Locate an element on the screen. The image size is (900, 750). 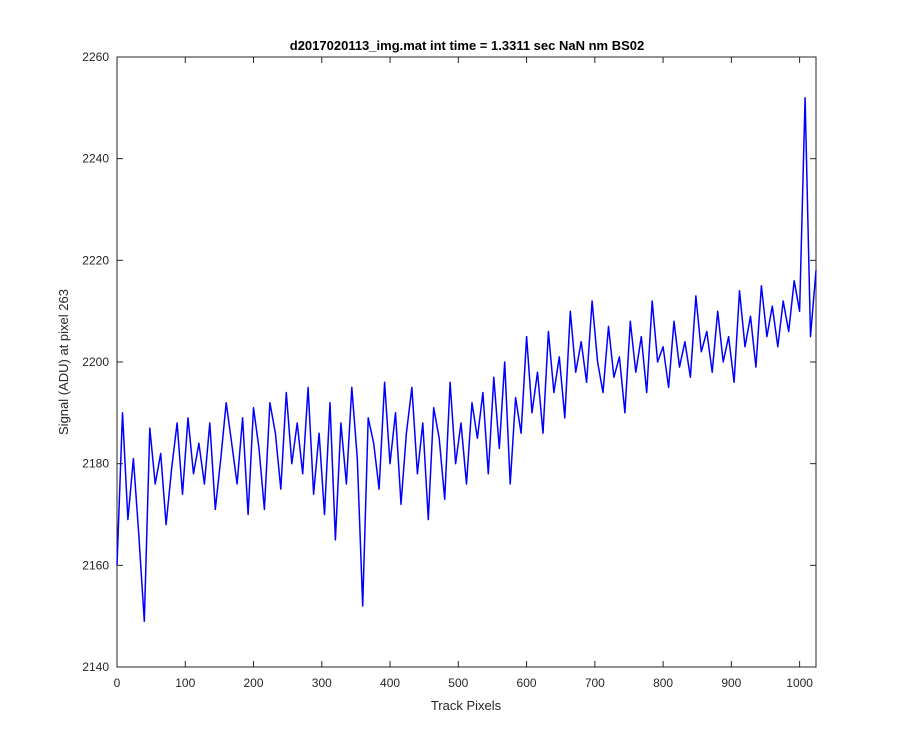
x-tick-label: 700 is located at coordinates (595, 683).